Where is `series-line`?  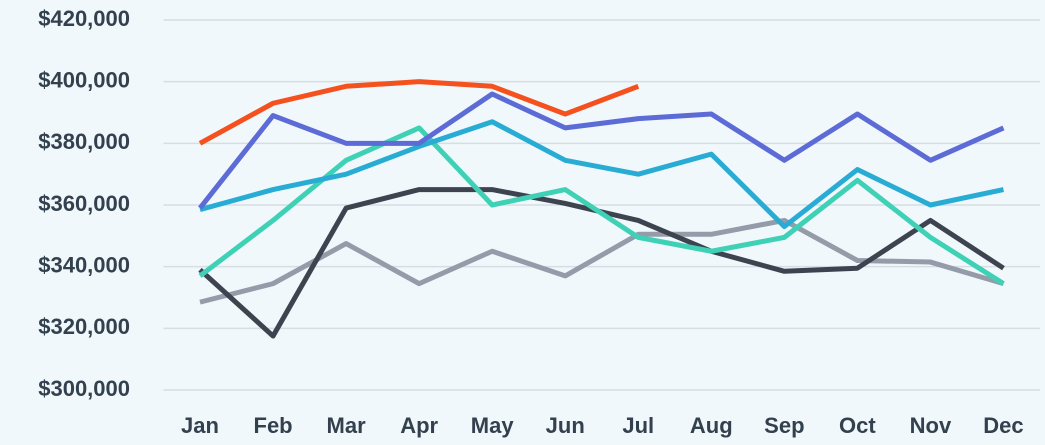 series-line is located at coordinates (419, 112).